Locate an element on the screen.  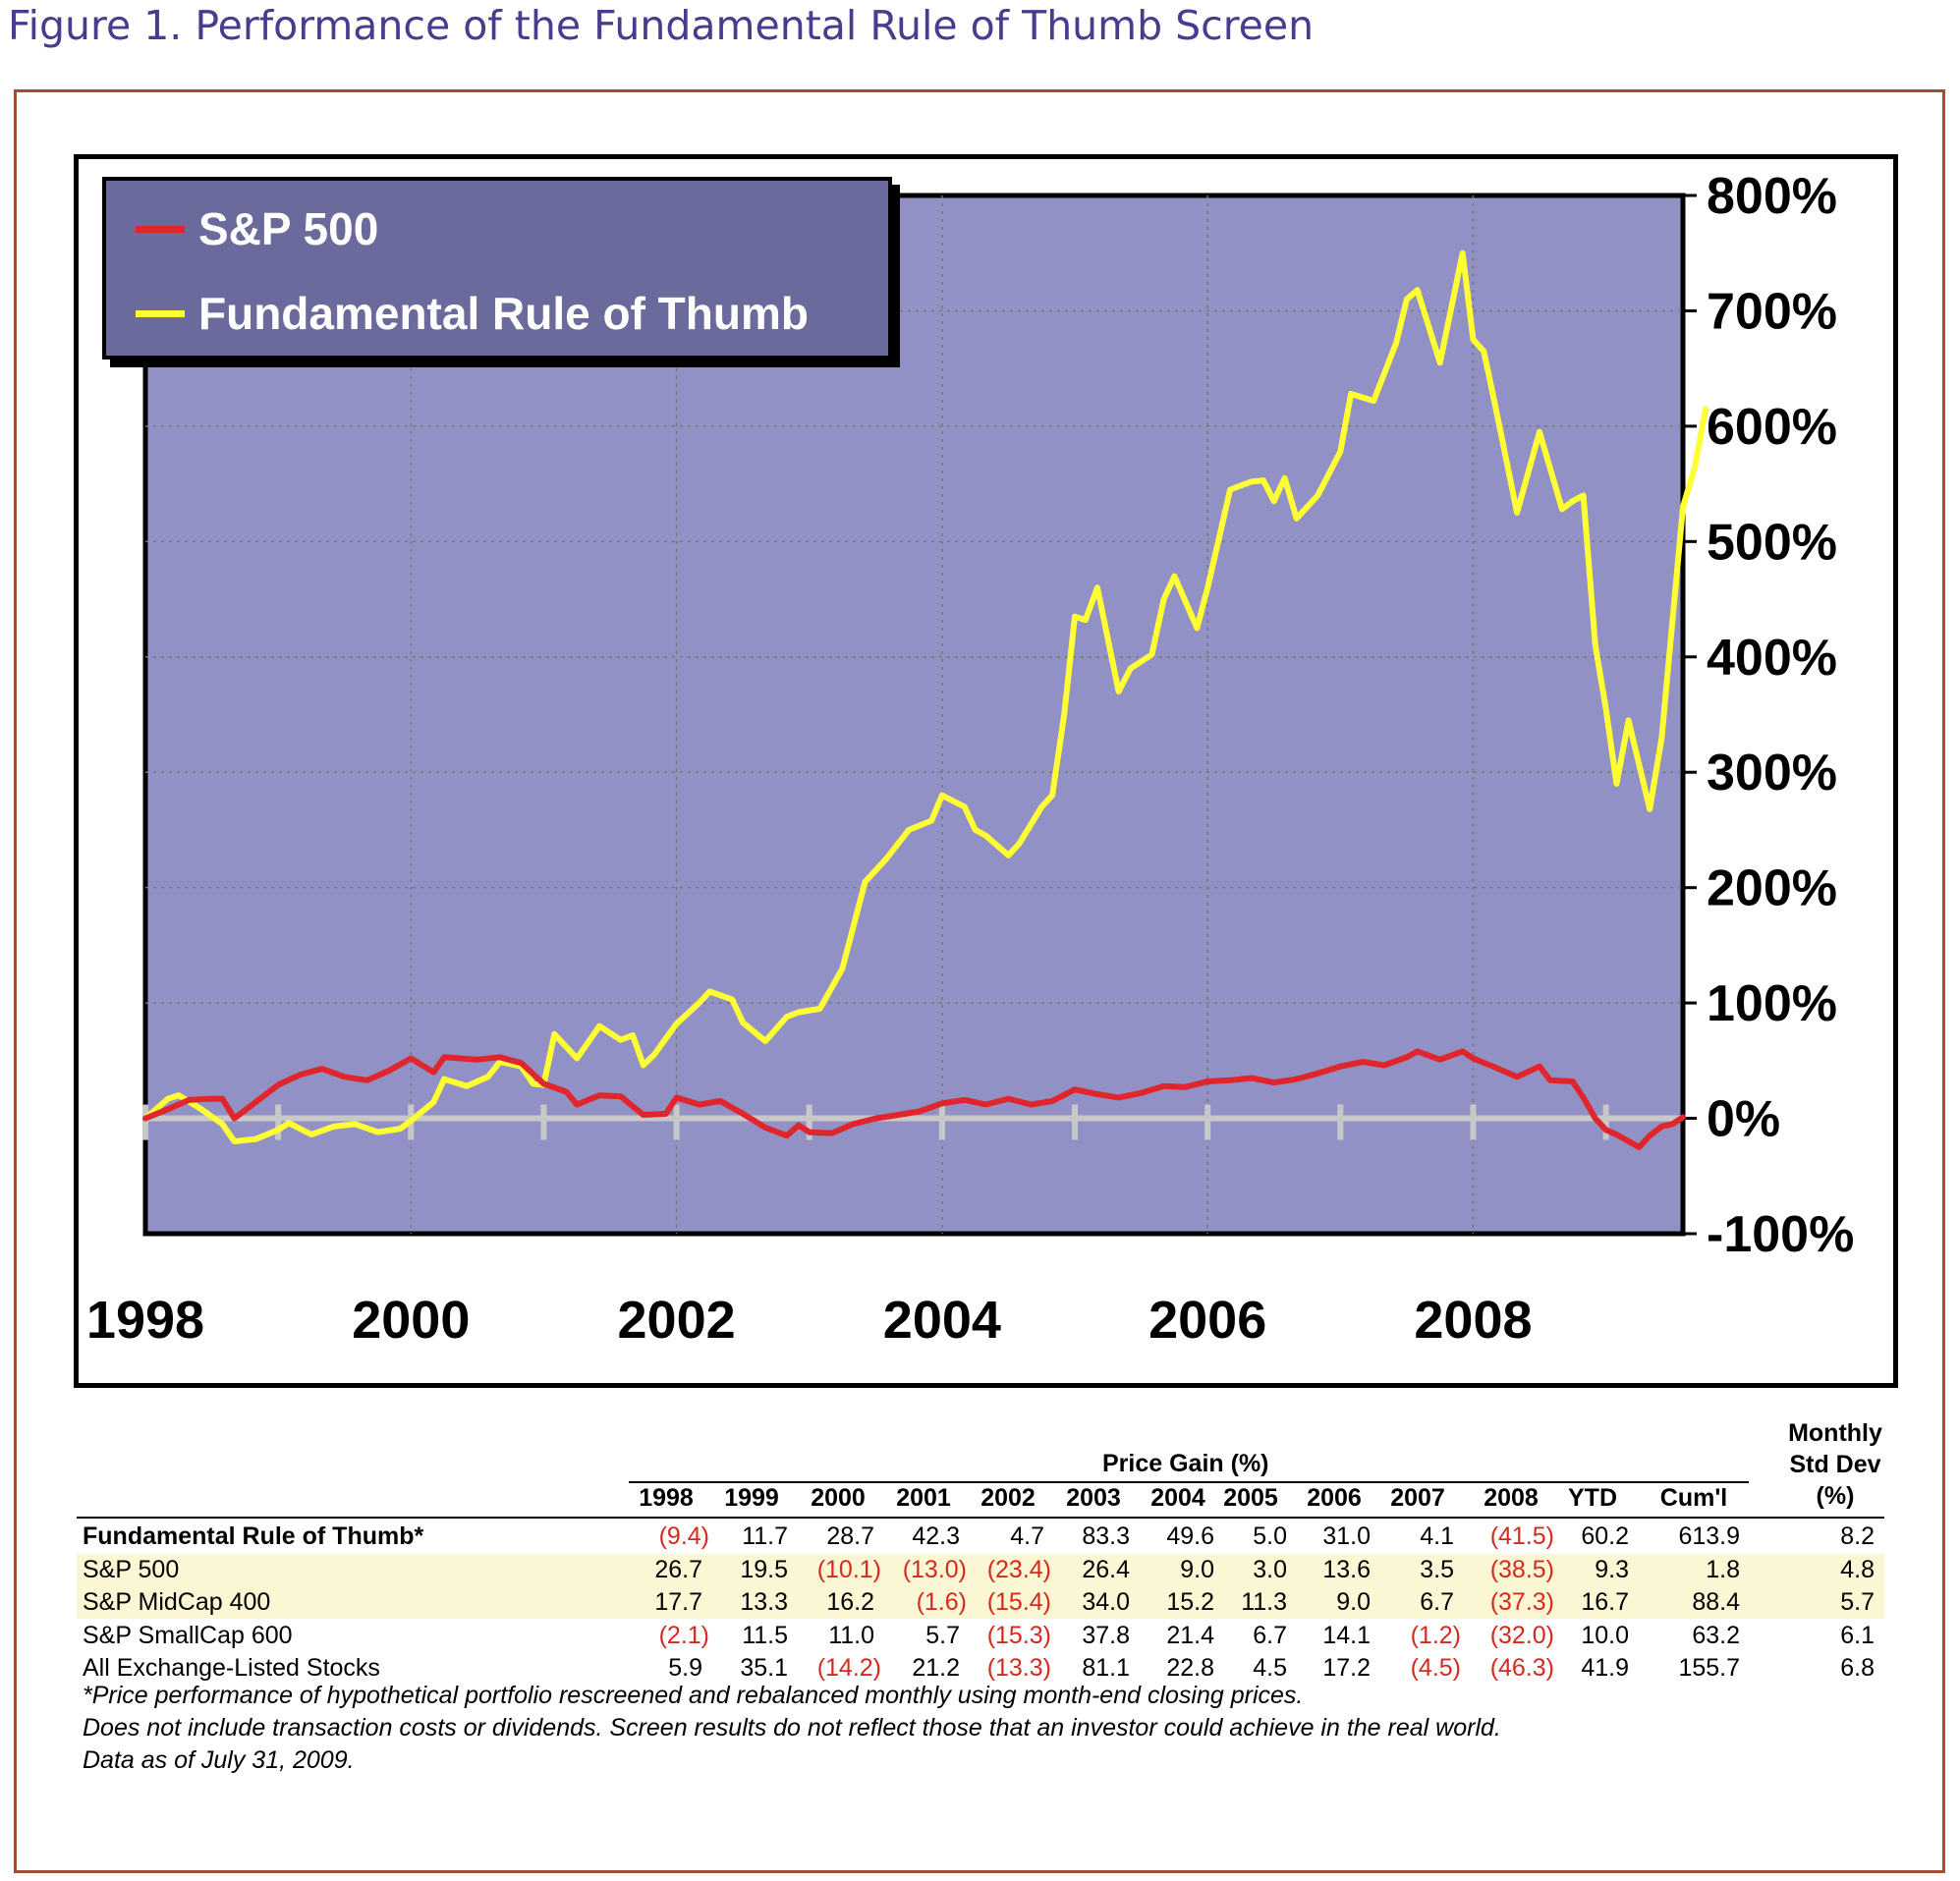
table-cell: (37.3) is located at coordinates (1521, 1602).